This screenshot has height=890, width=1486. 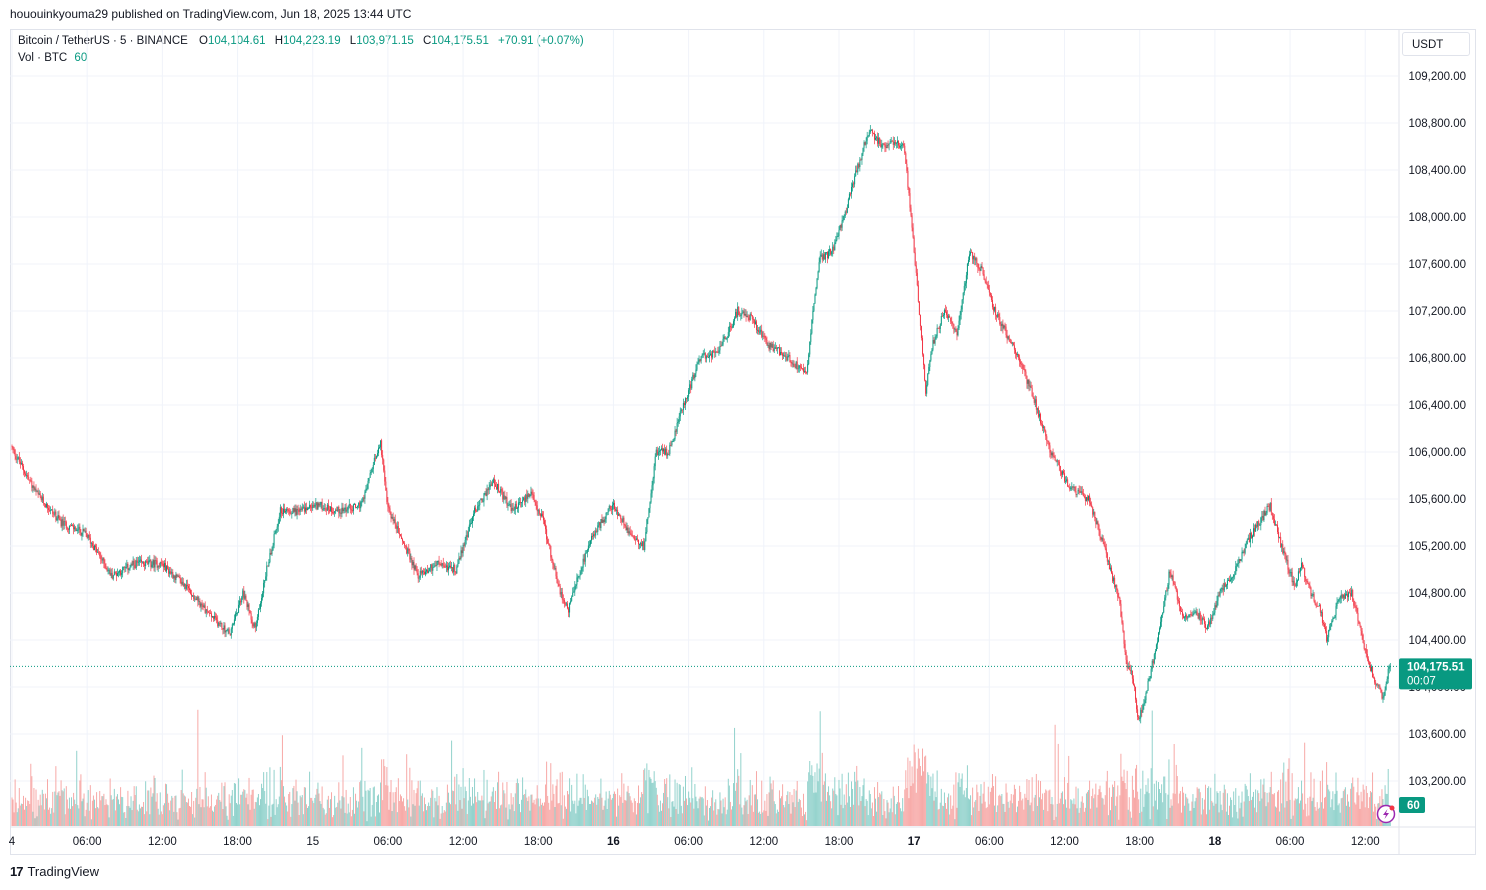 What do you see at coordinates (460, 41) in the screenshot?
I see `close-value: 104,175.51` at bounding box center [460, 41].